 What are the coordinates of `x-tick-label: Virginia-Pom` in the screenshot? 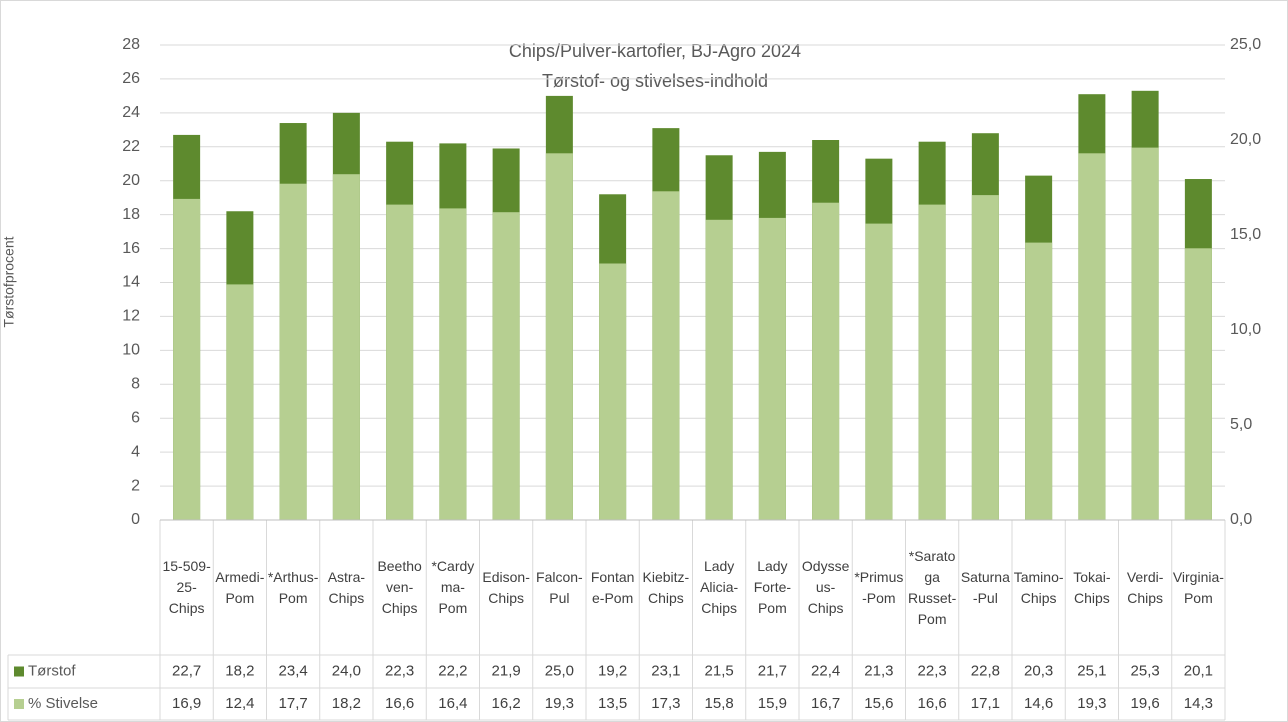 It's located at (1198, 587).